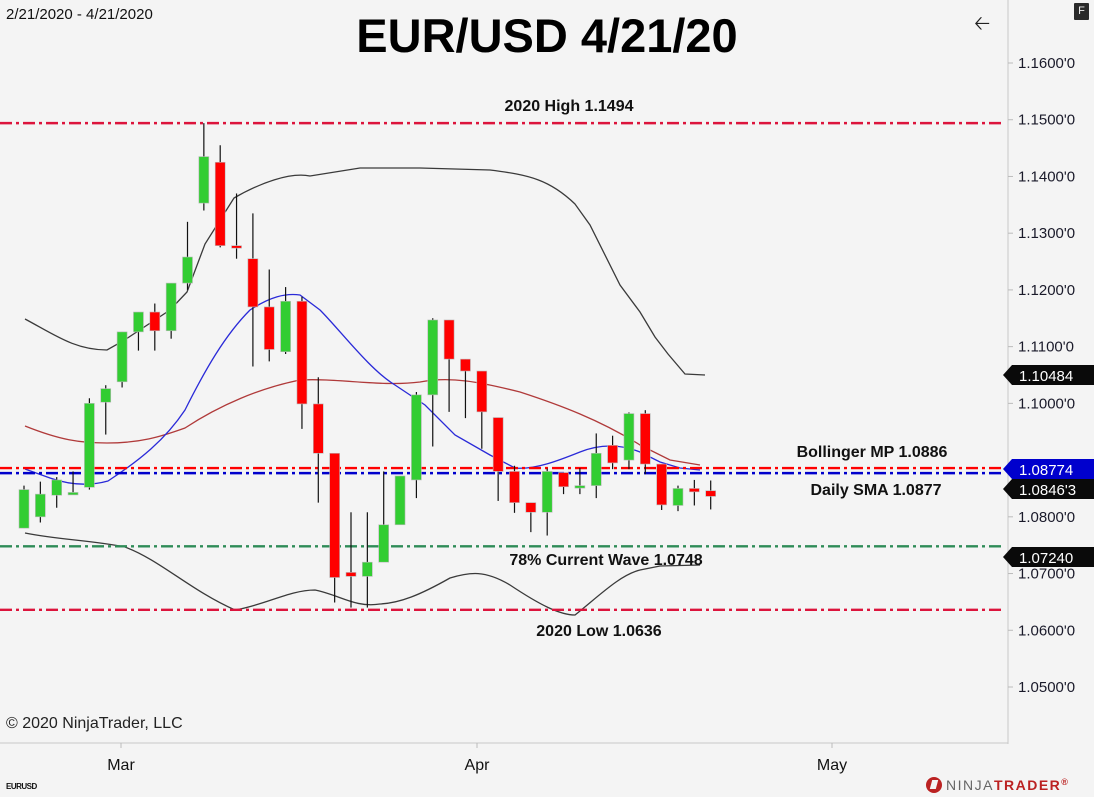  Describe the element at coordinates (832, 765) in the screenshot. I see `x-tick-label: May` at that location.